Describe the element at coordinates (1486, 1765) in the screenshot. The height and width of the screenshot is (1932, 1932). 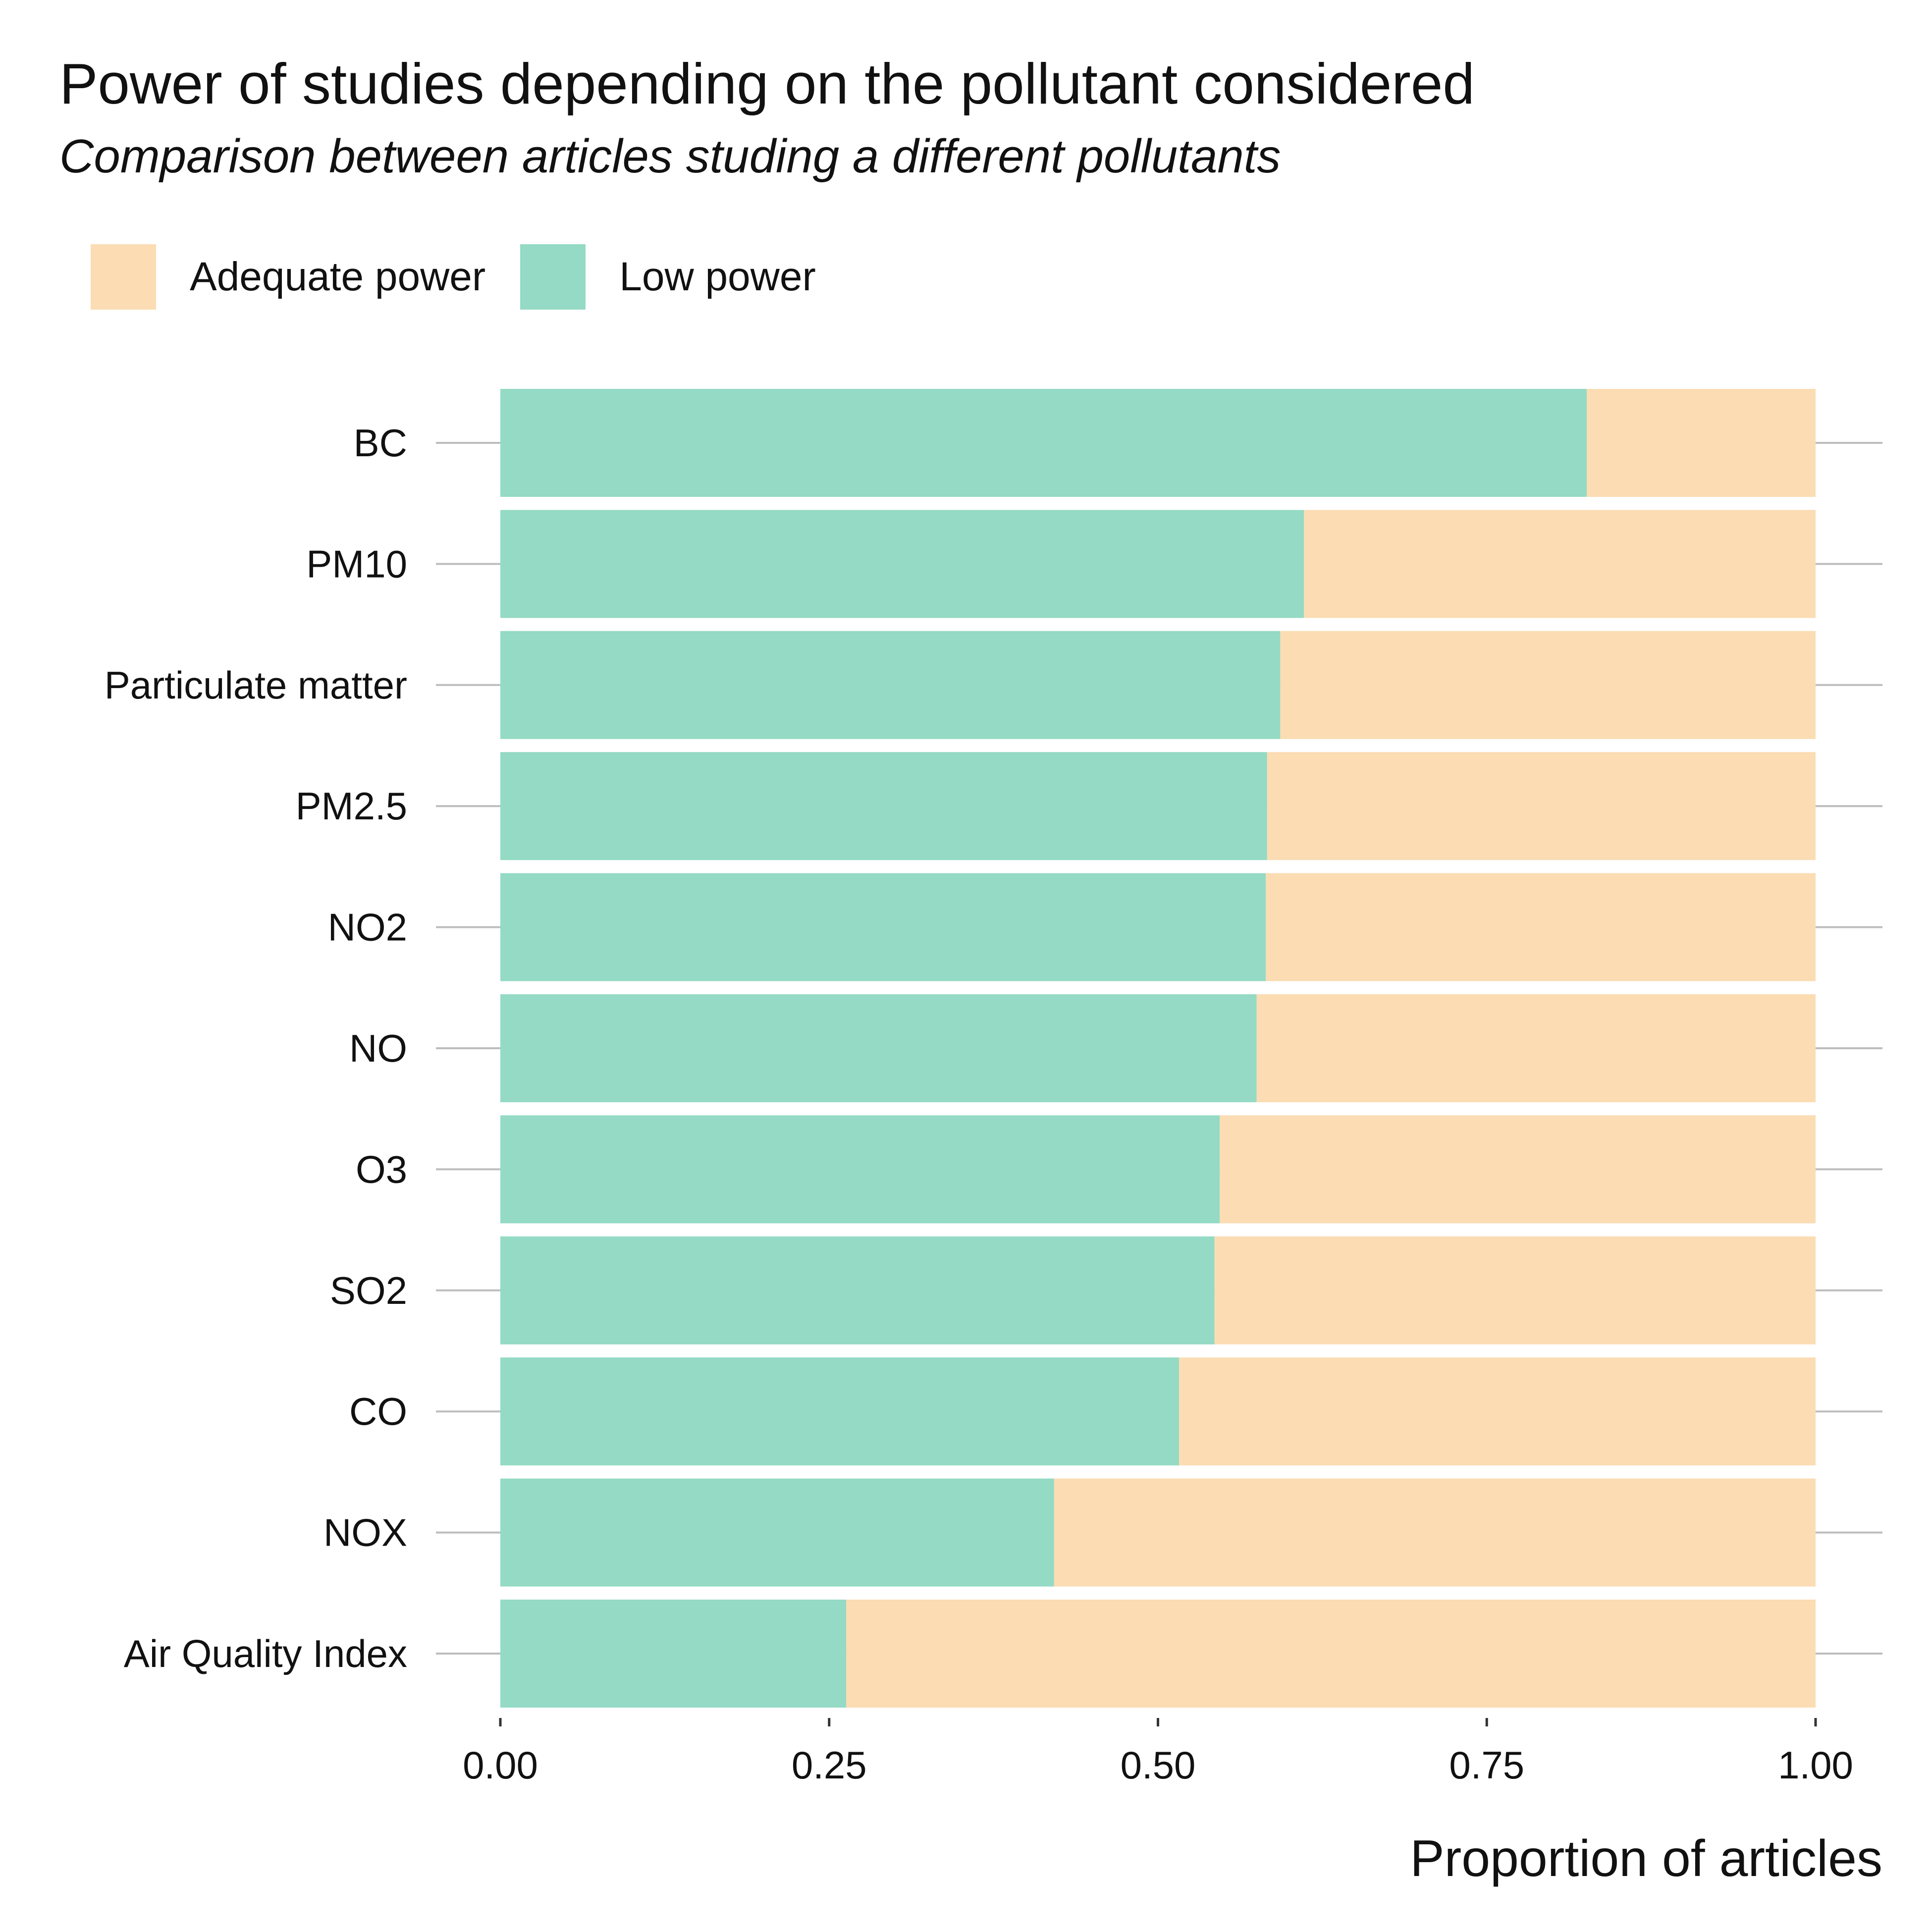
I see `x-tick-label-0.75: 0.75` at that location.